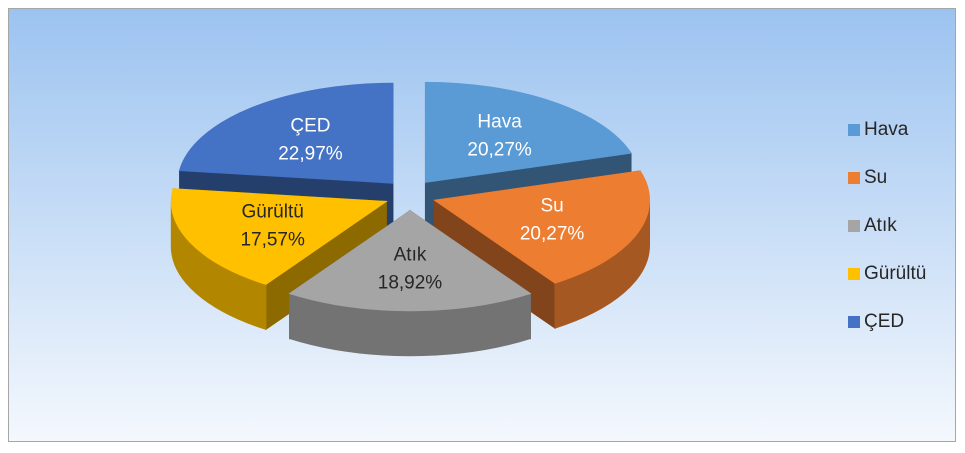 The height and width of the screenshot is (453, 965). I want to click on slice-value-label: 22,97%, so click(310, 154).